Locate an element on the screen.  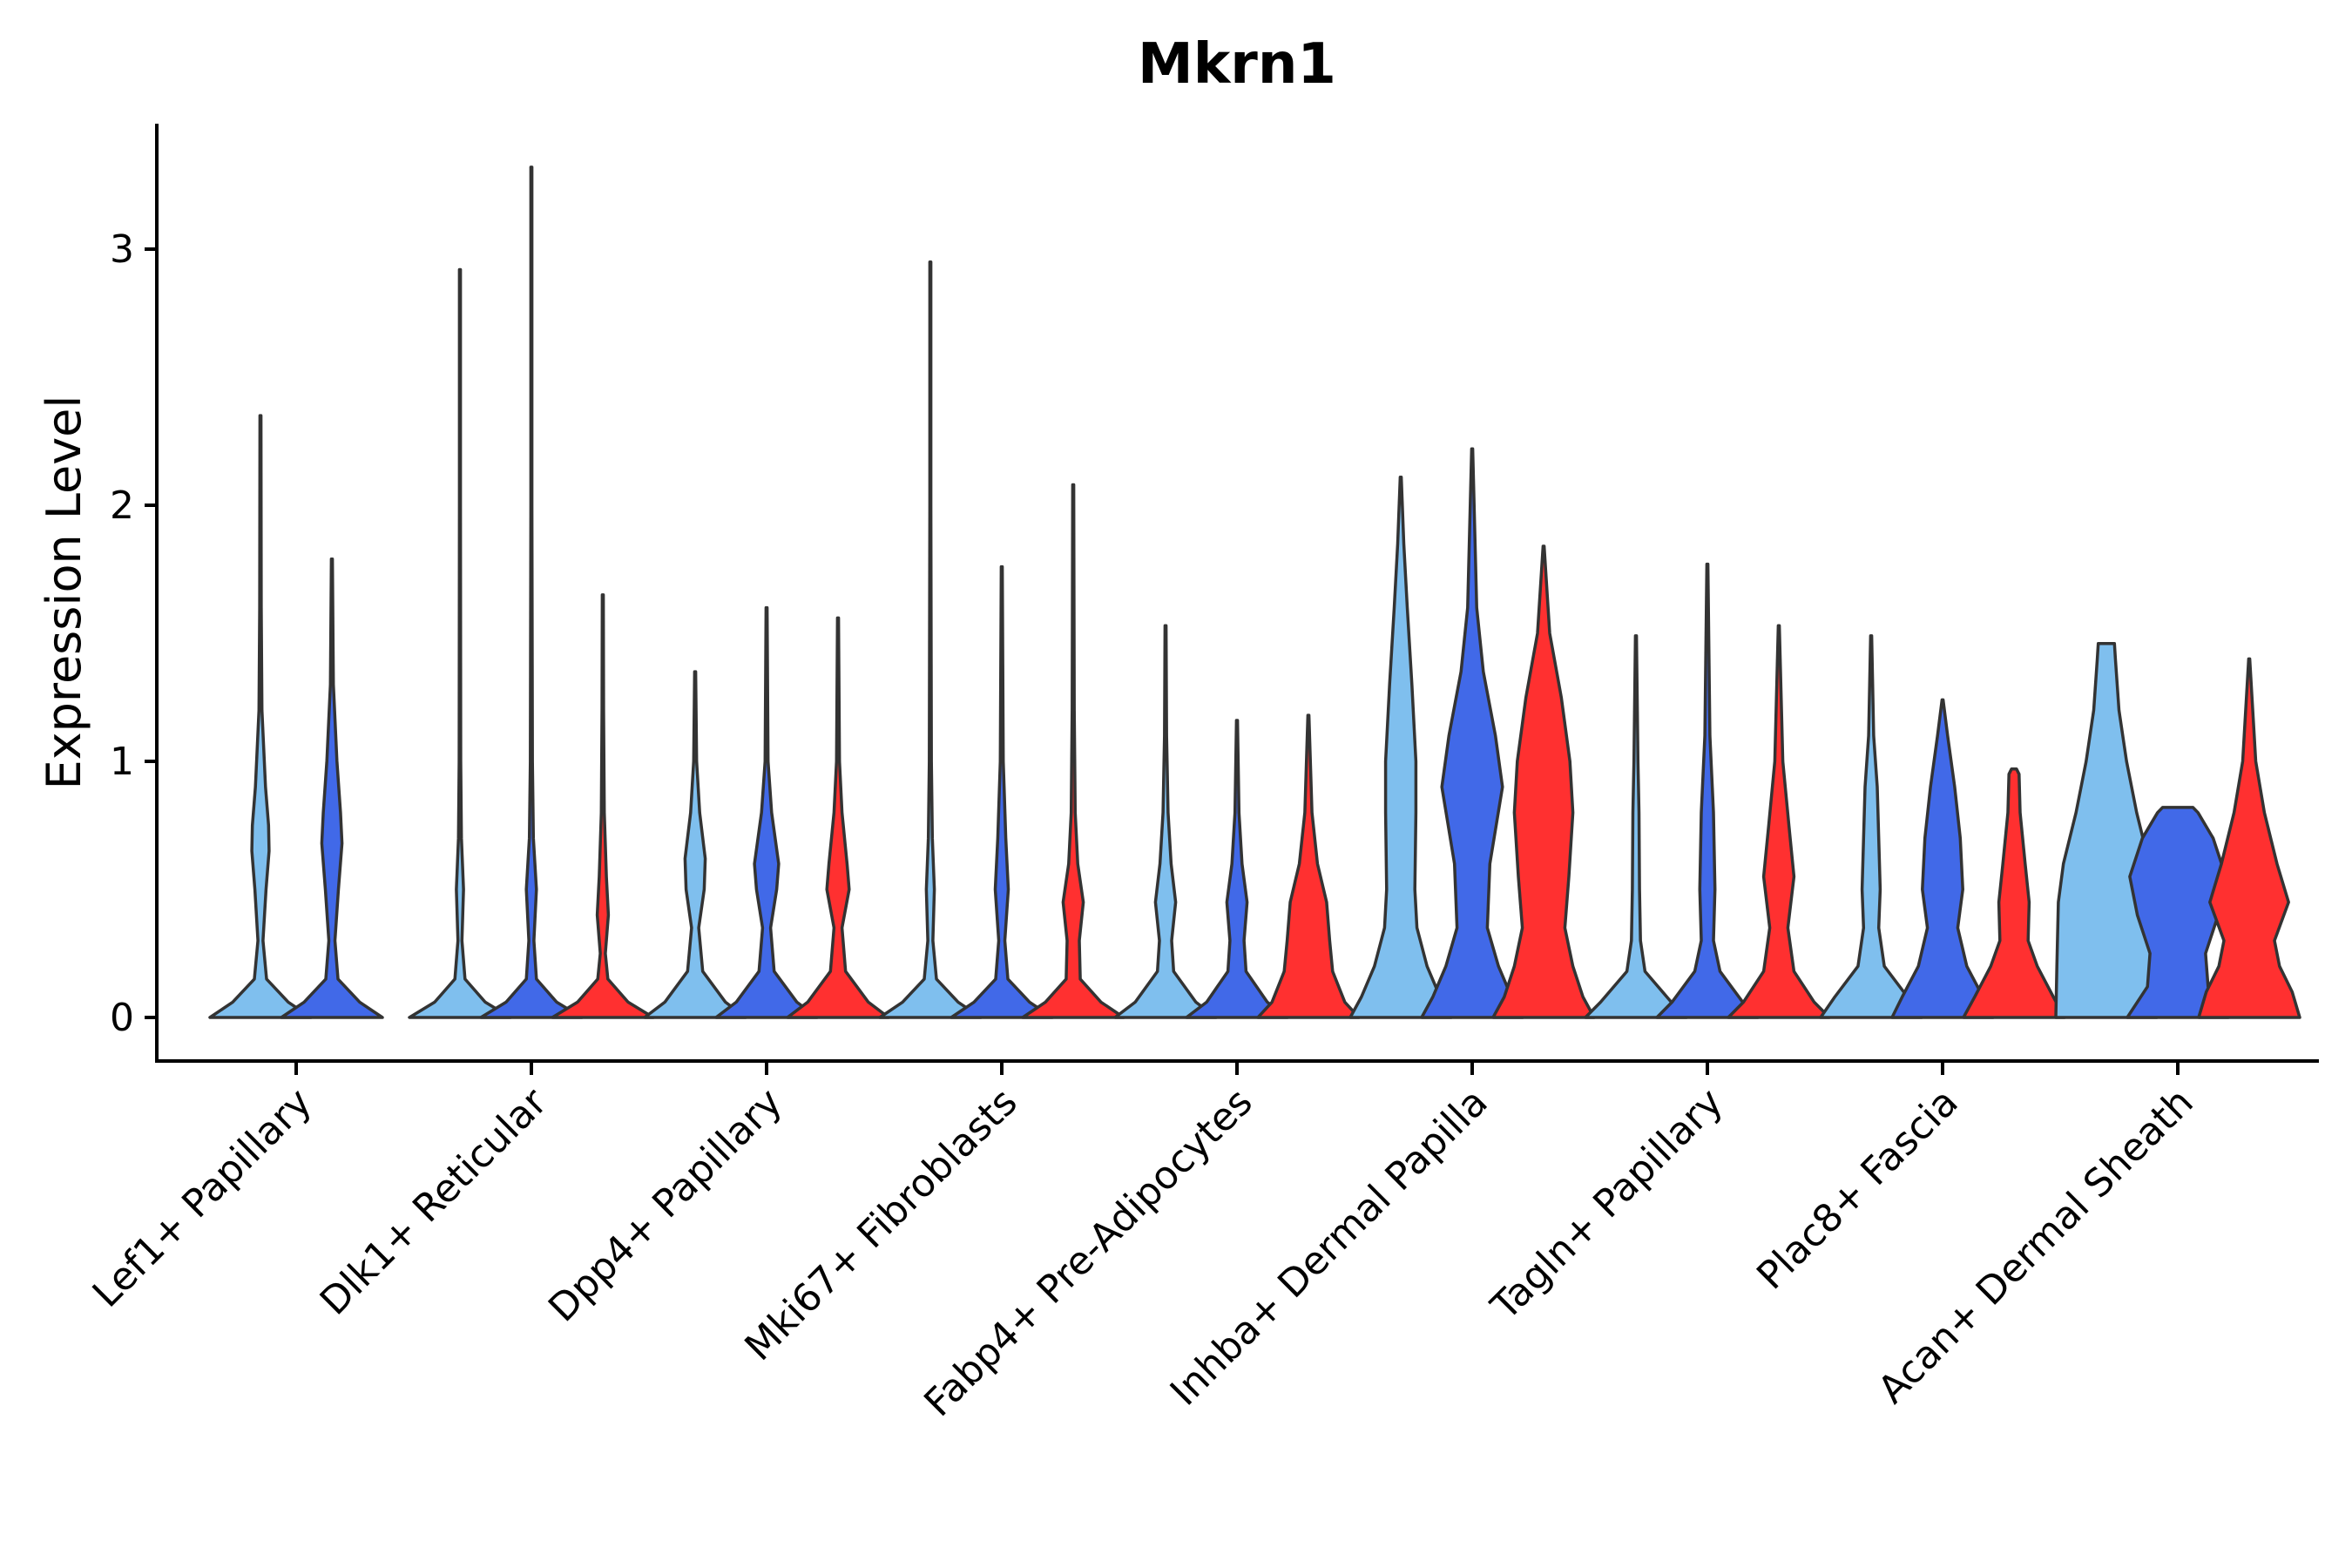
y-axis-label: Expression Level is located at coordinates (64, 592).